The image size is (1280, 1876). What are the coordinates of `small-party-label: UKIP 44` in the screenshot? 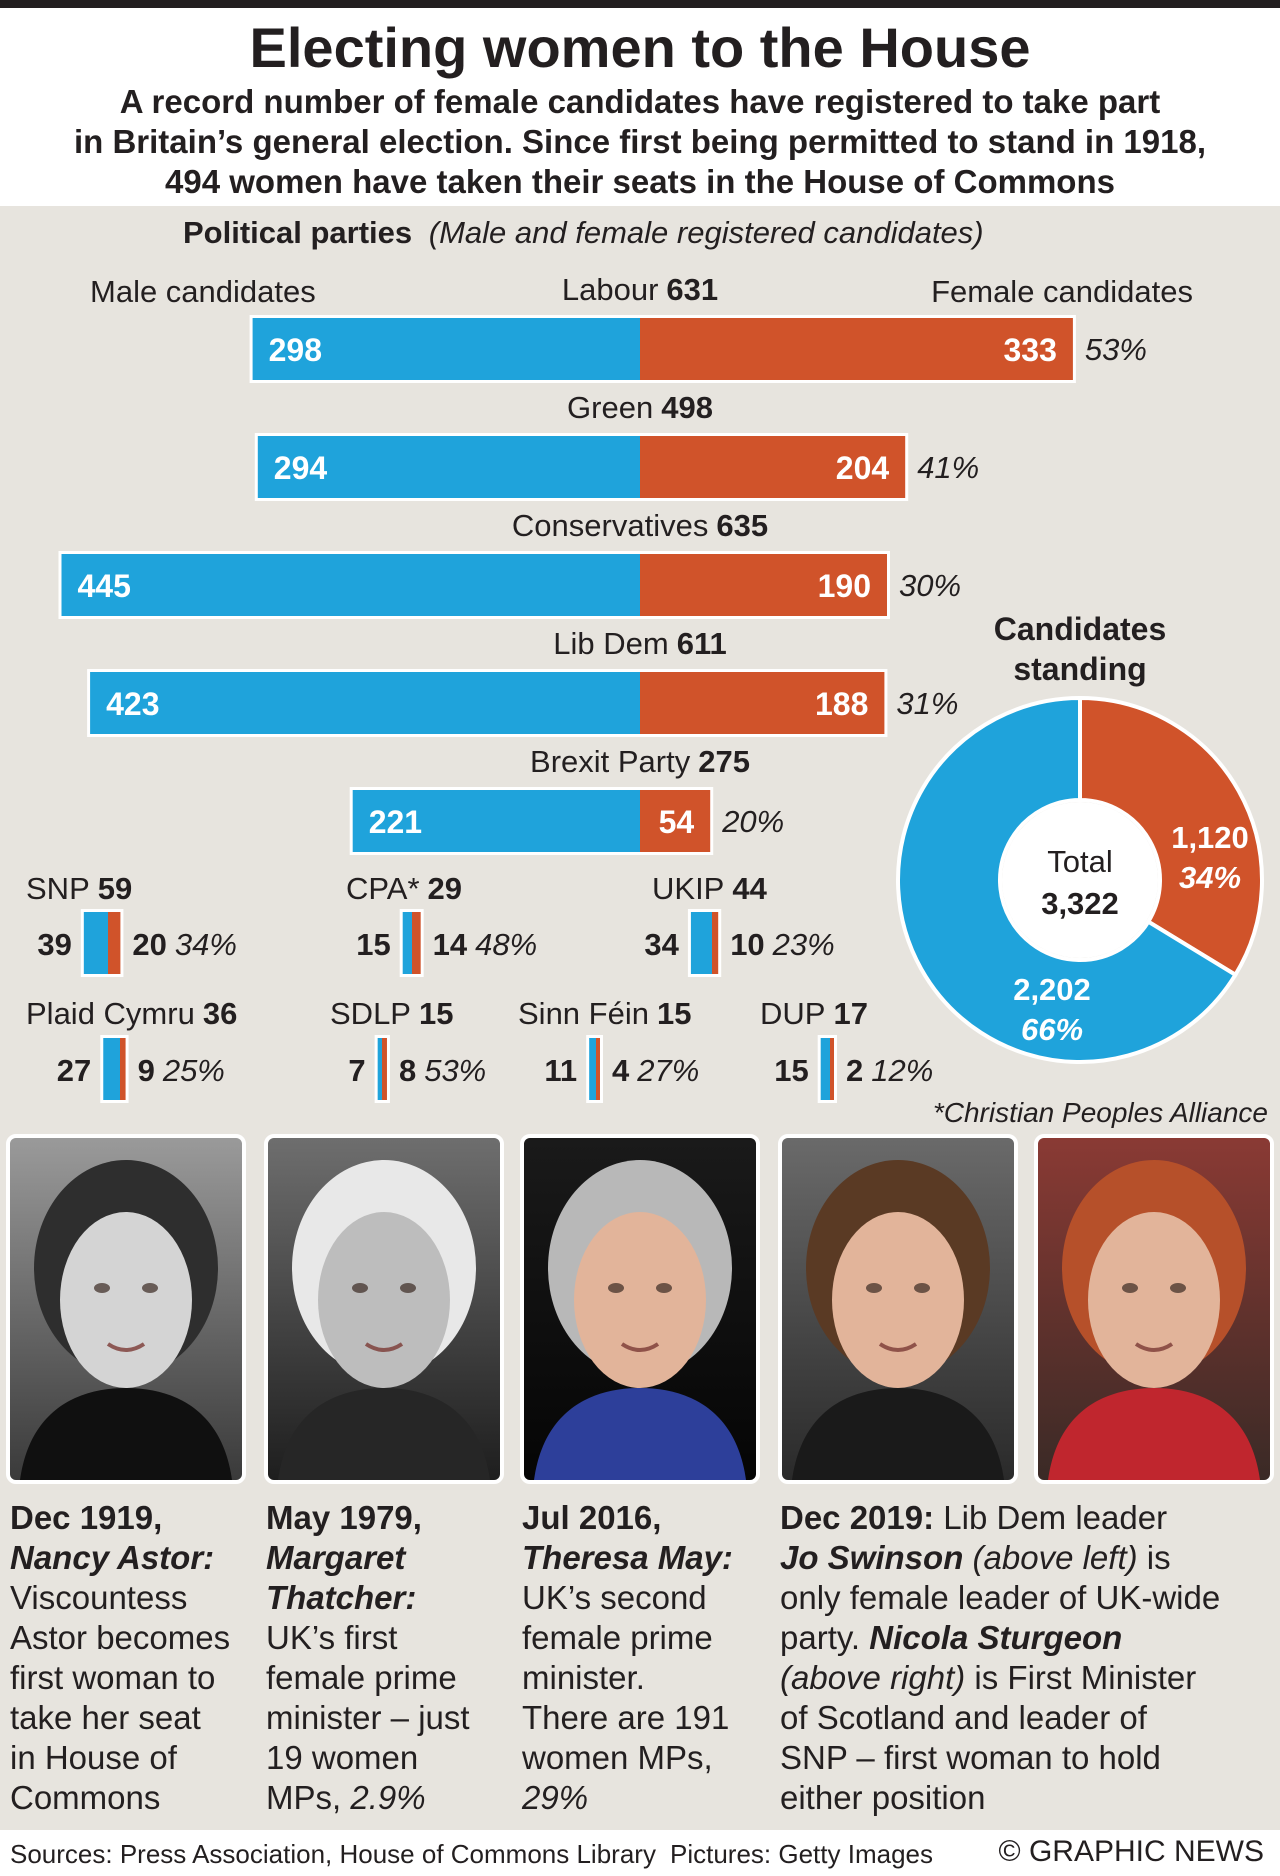 It's located at (710, 888).